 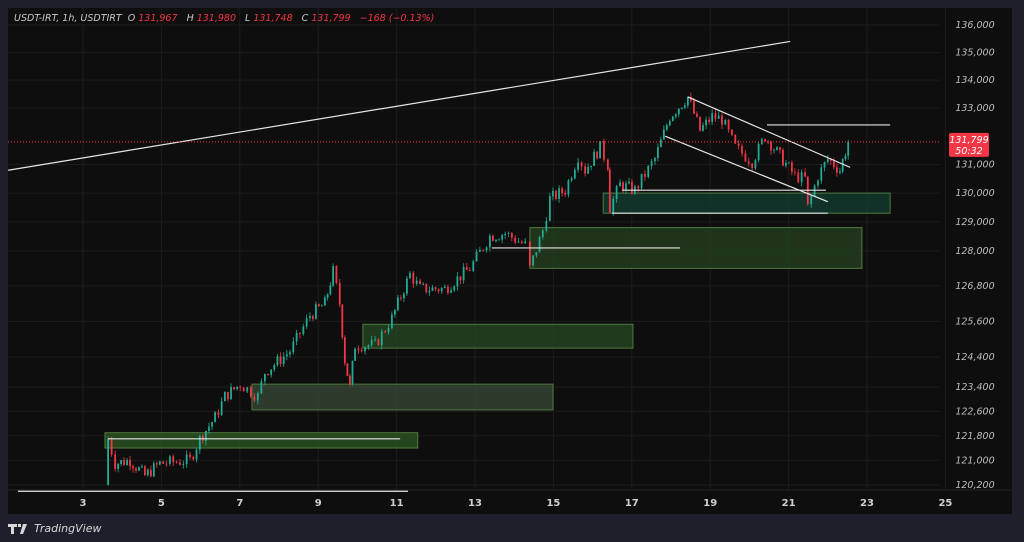 What do you see at coordinates (273, 18) in the screenshot?
I see `low-value: 131,748` at bounding box center [273, 18].